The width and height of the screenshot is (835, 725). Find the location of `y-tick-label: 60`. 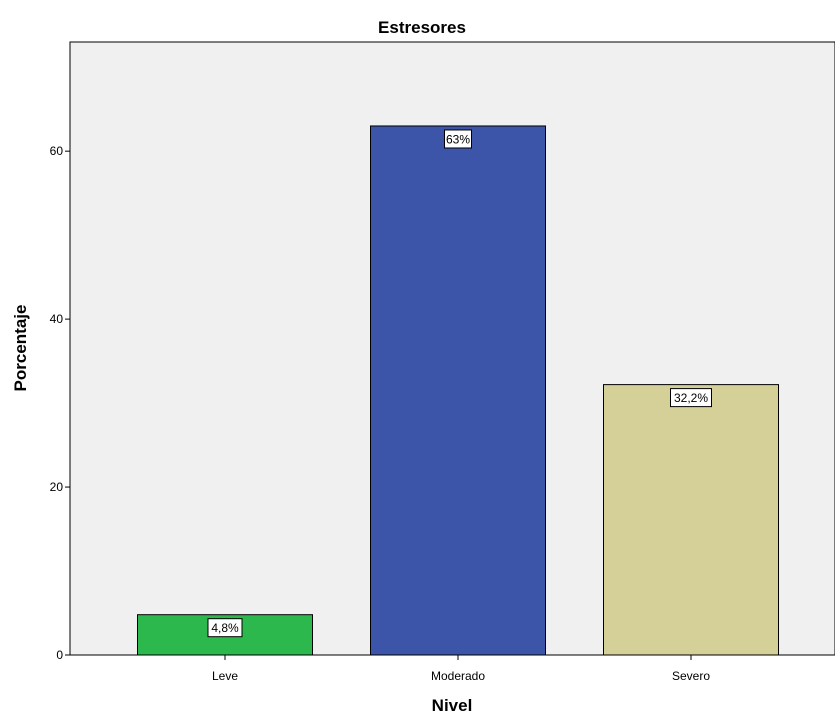

y-tick-label: 60 is located at coordinates (57, 151).